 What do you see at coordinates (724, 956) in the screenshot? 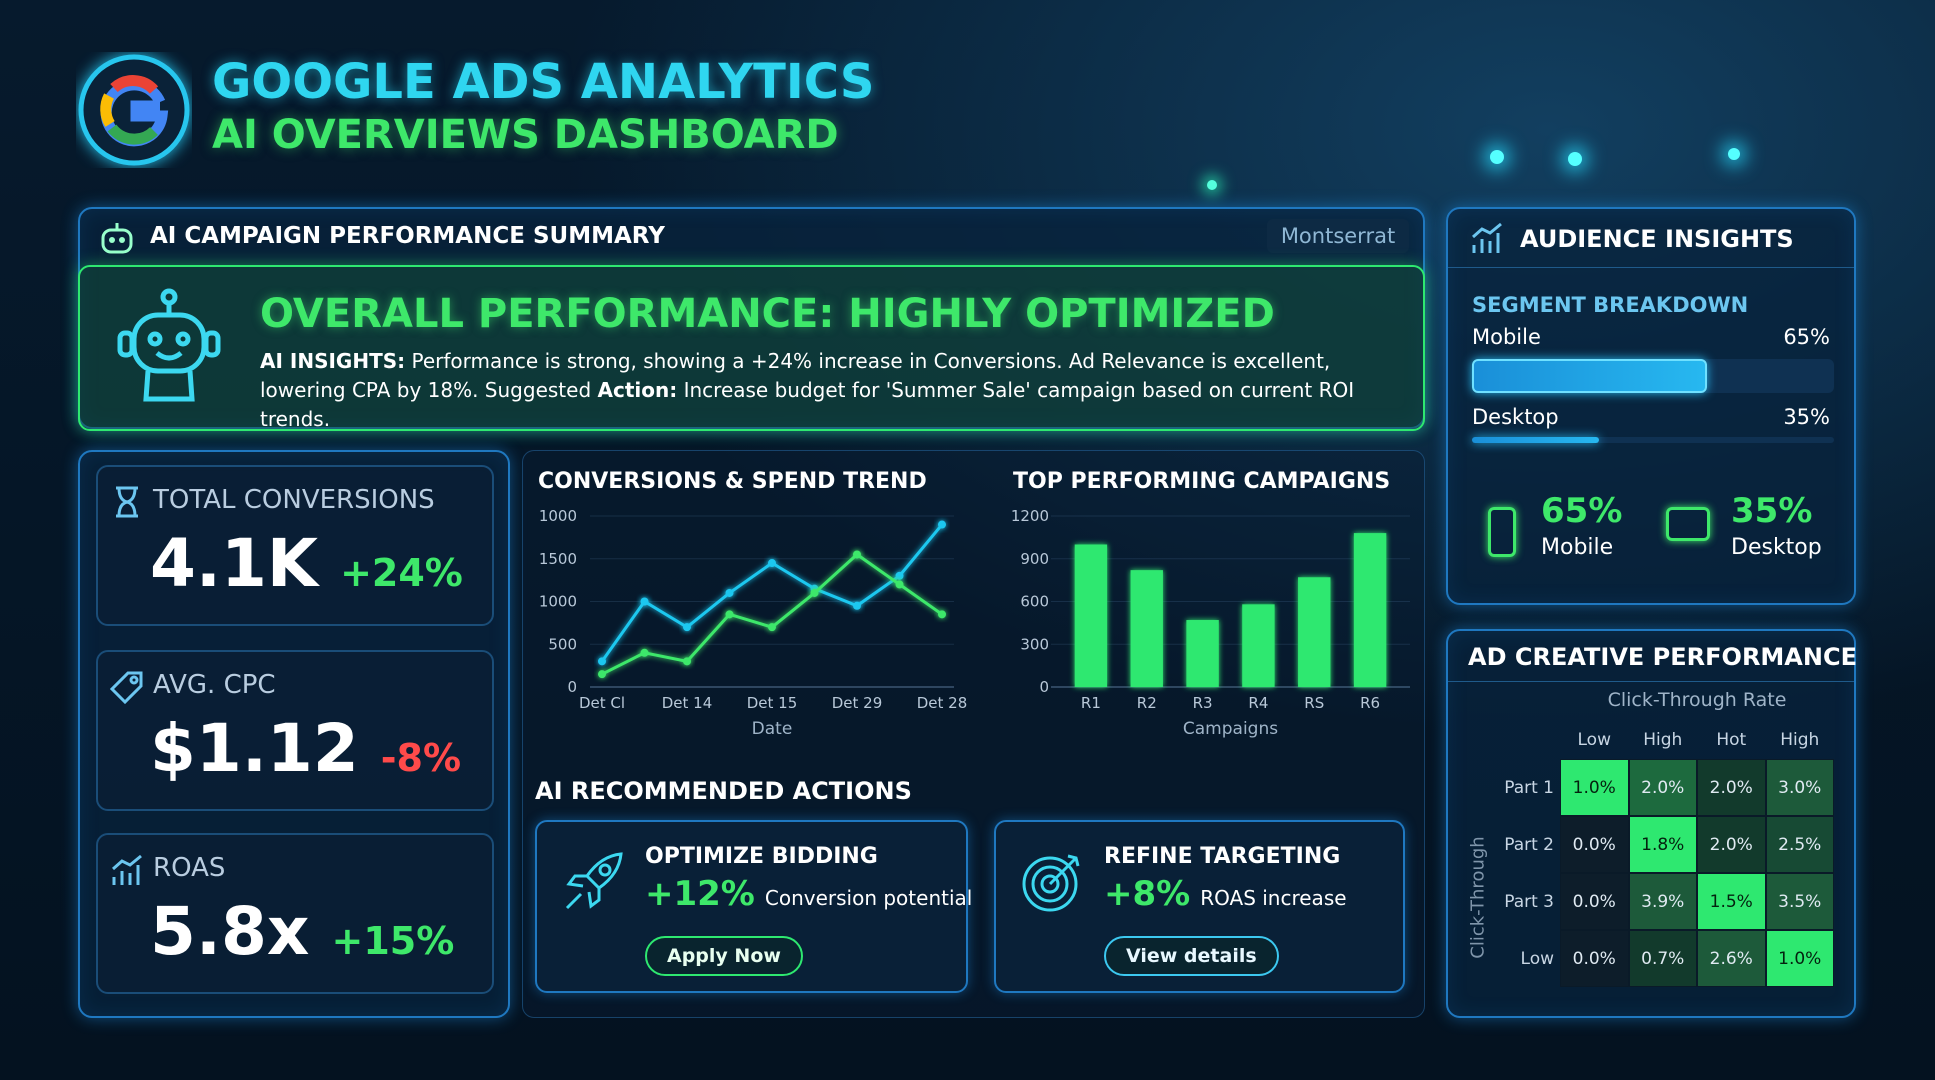
I see `apply-button: Apply Now` at bounding box center [724, 956].